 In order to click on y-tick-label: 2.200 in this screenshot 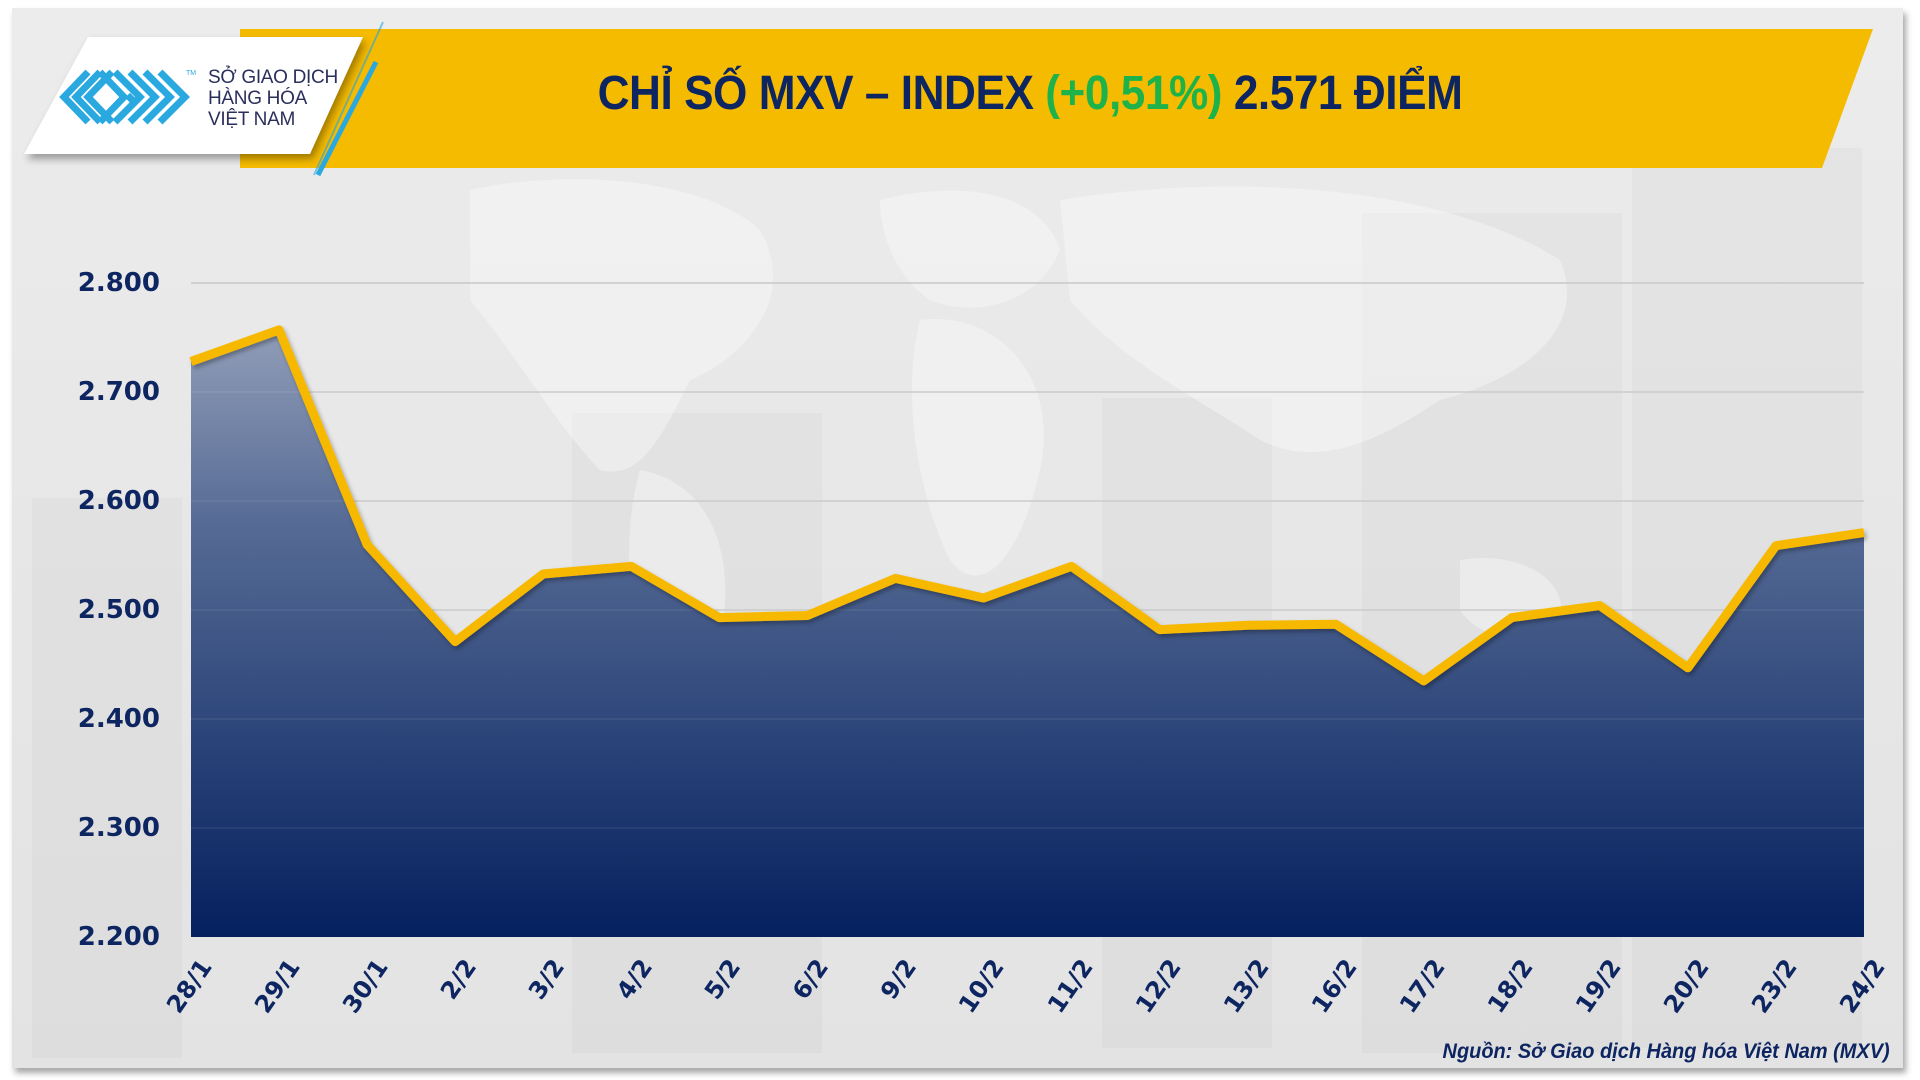, I will do `click(118, 937)`.